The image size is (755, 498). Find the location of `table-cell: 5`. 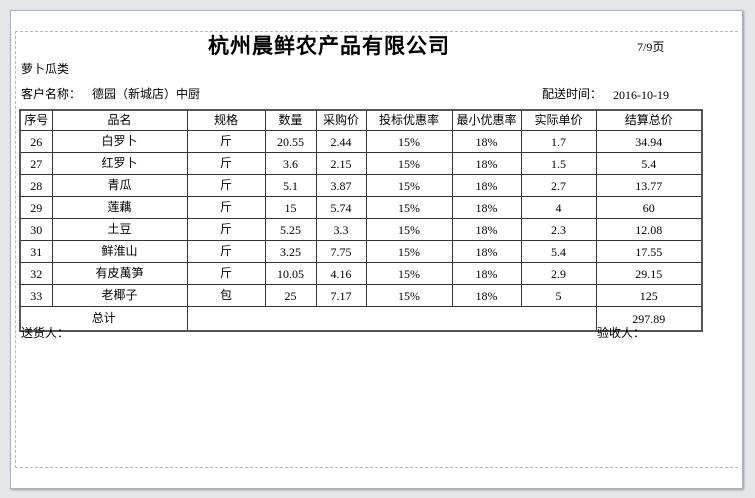

table-cell: 5 is located at coordinates (558, 295).